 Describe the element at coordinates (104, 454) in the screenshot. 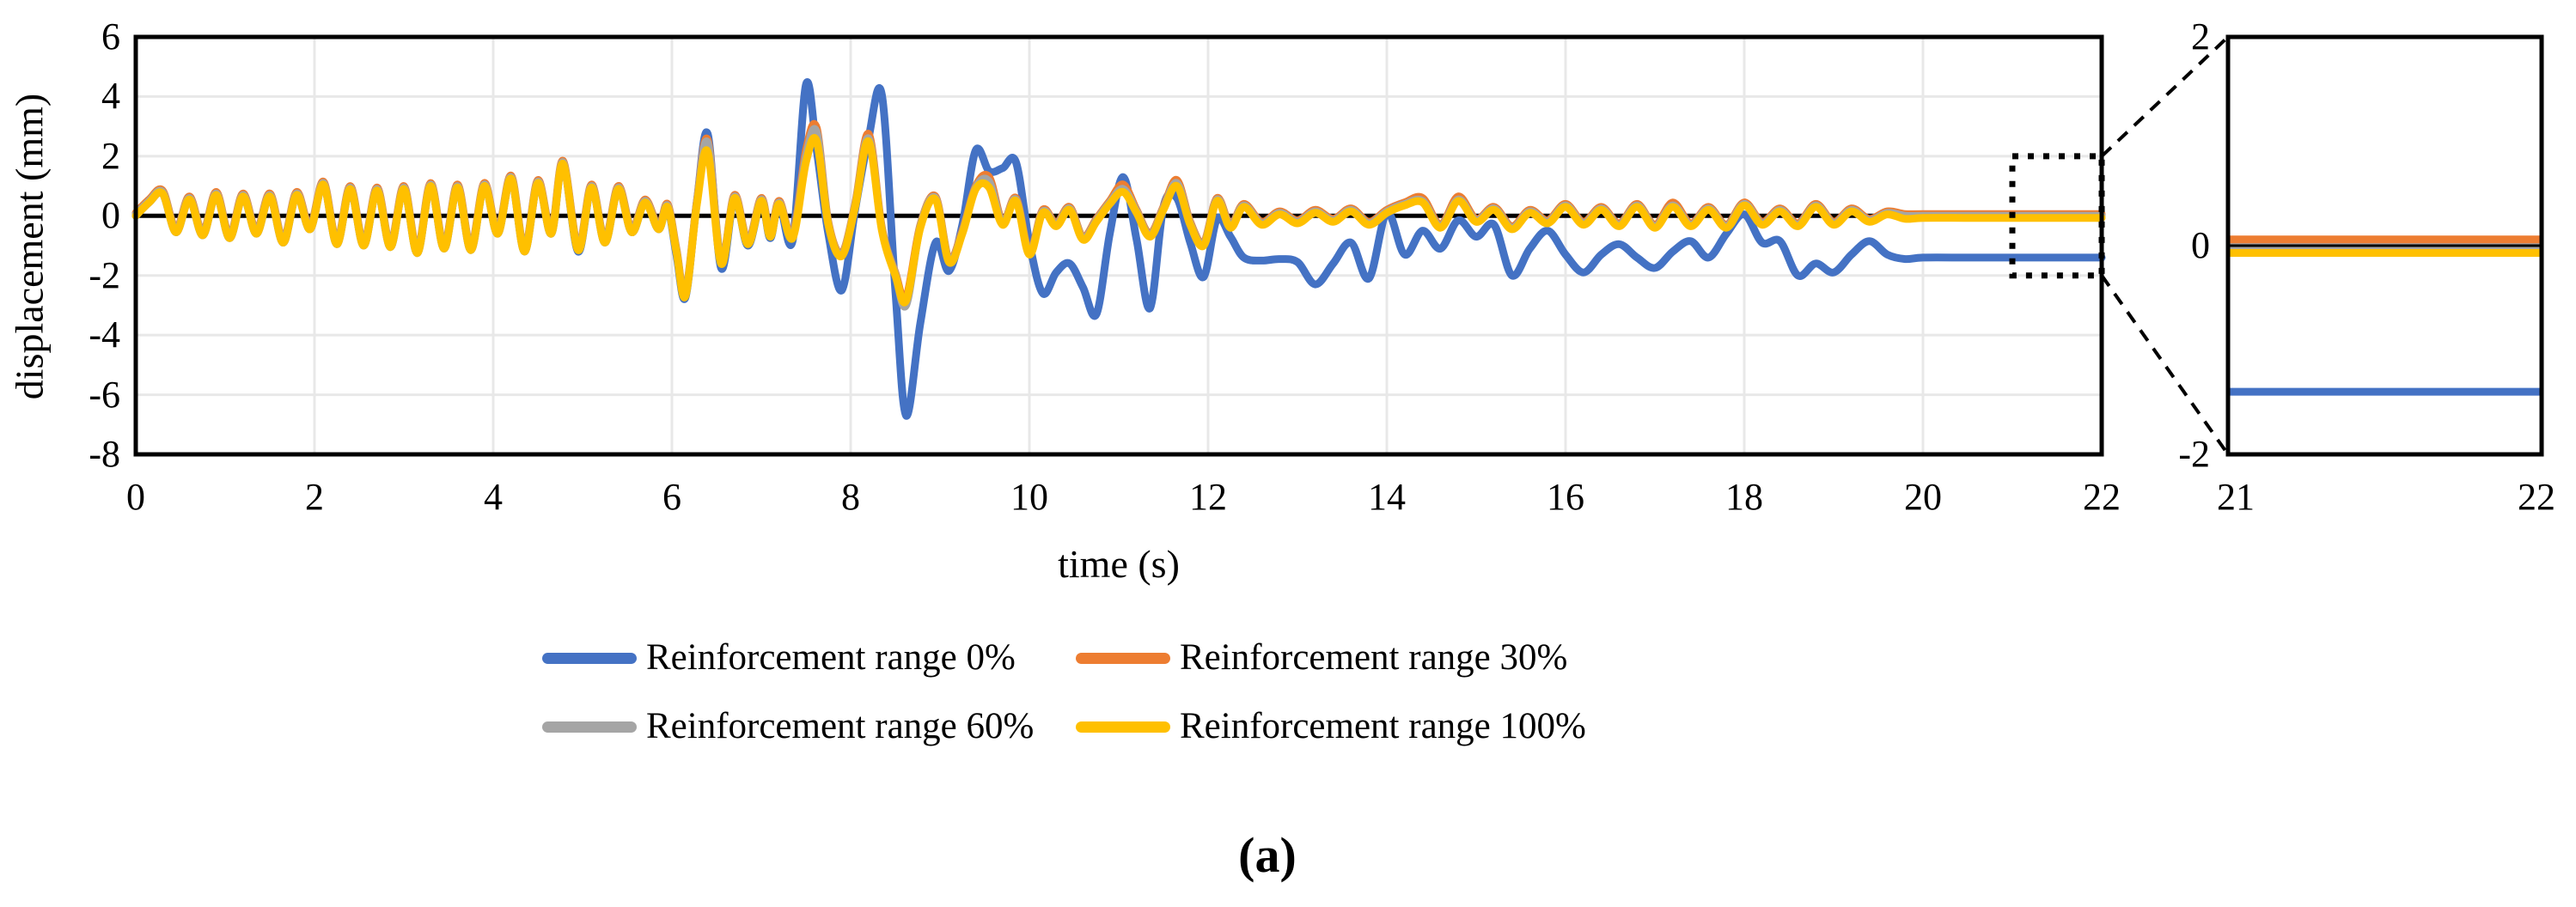

I see `y-tick-label: -8` at that location.